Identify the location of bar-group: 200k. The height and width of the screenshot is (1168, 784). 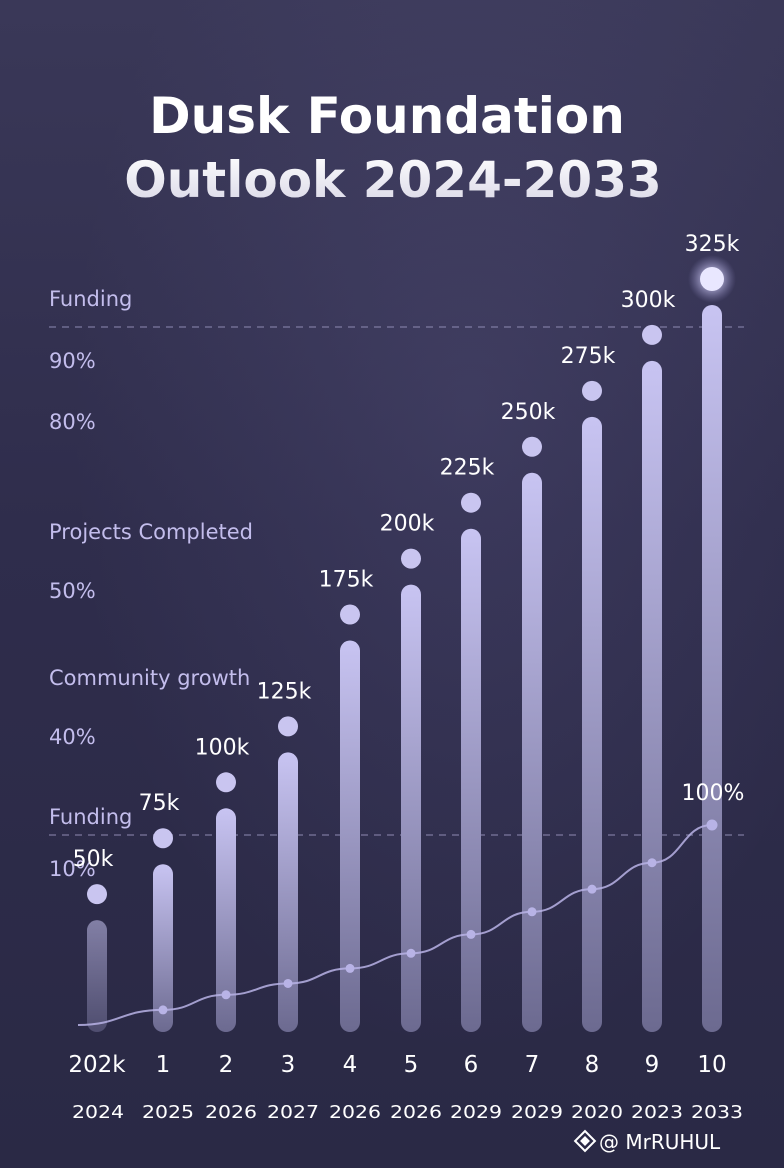
(407, 772).